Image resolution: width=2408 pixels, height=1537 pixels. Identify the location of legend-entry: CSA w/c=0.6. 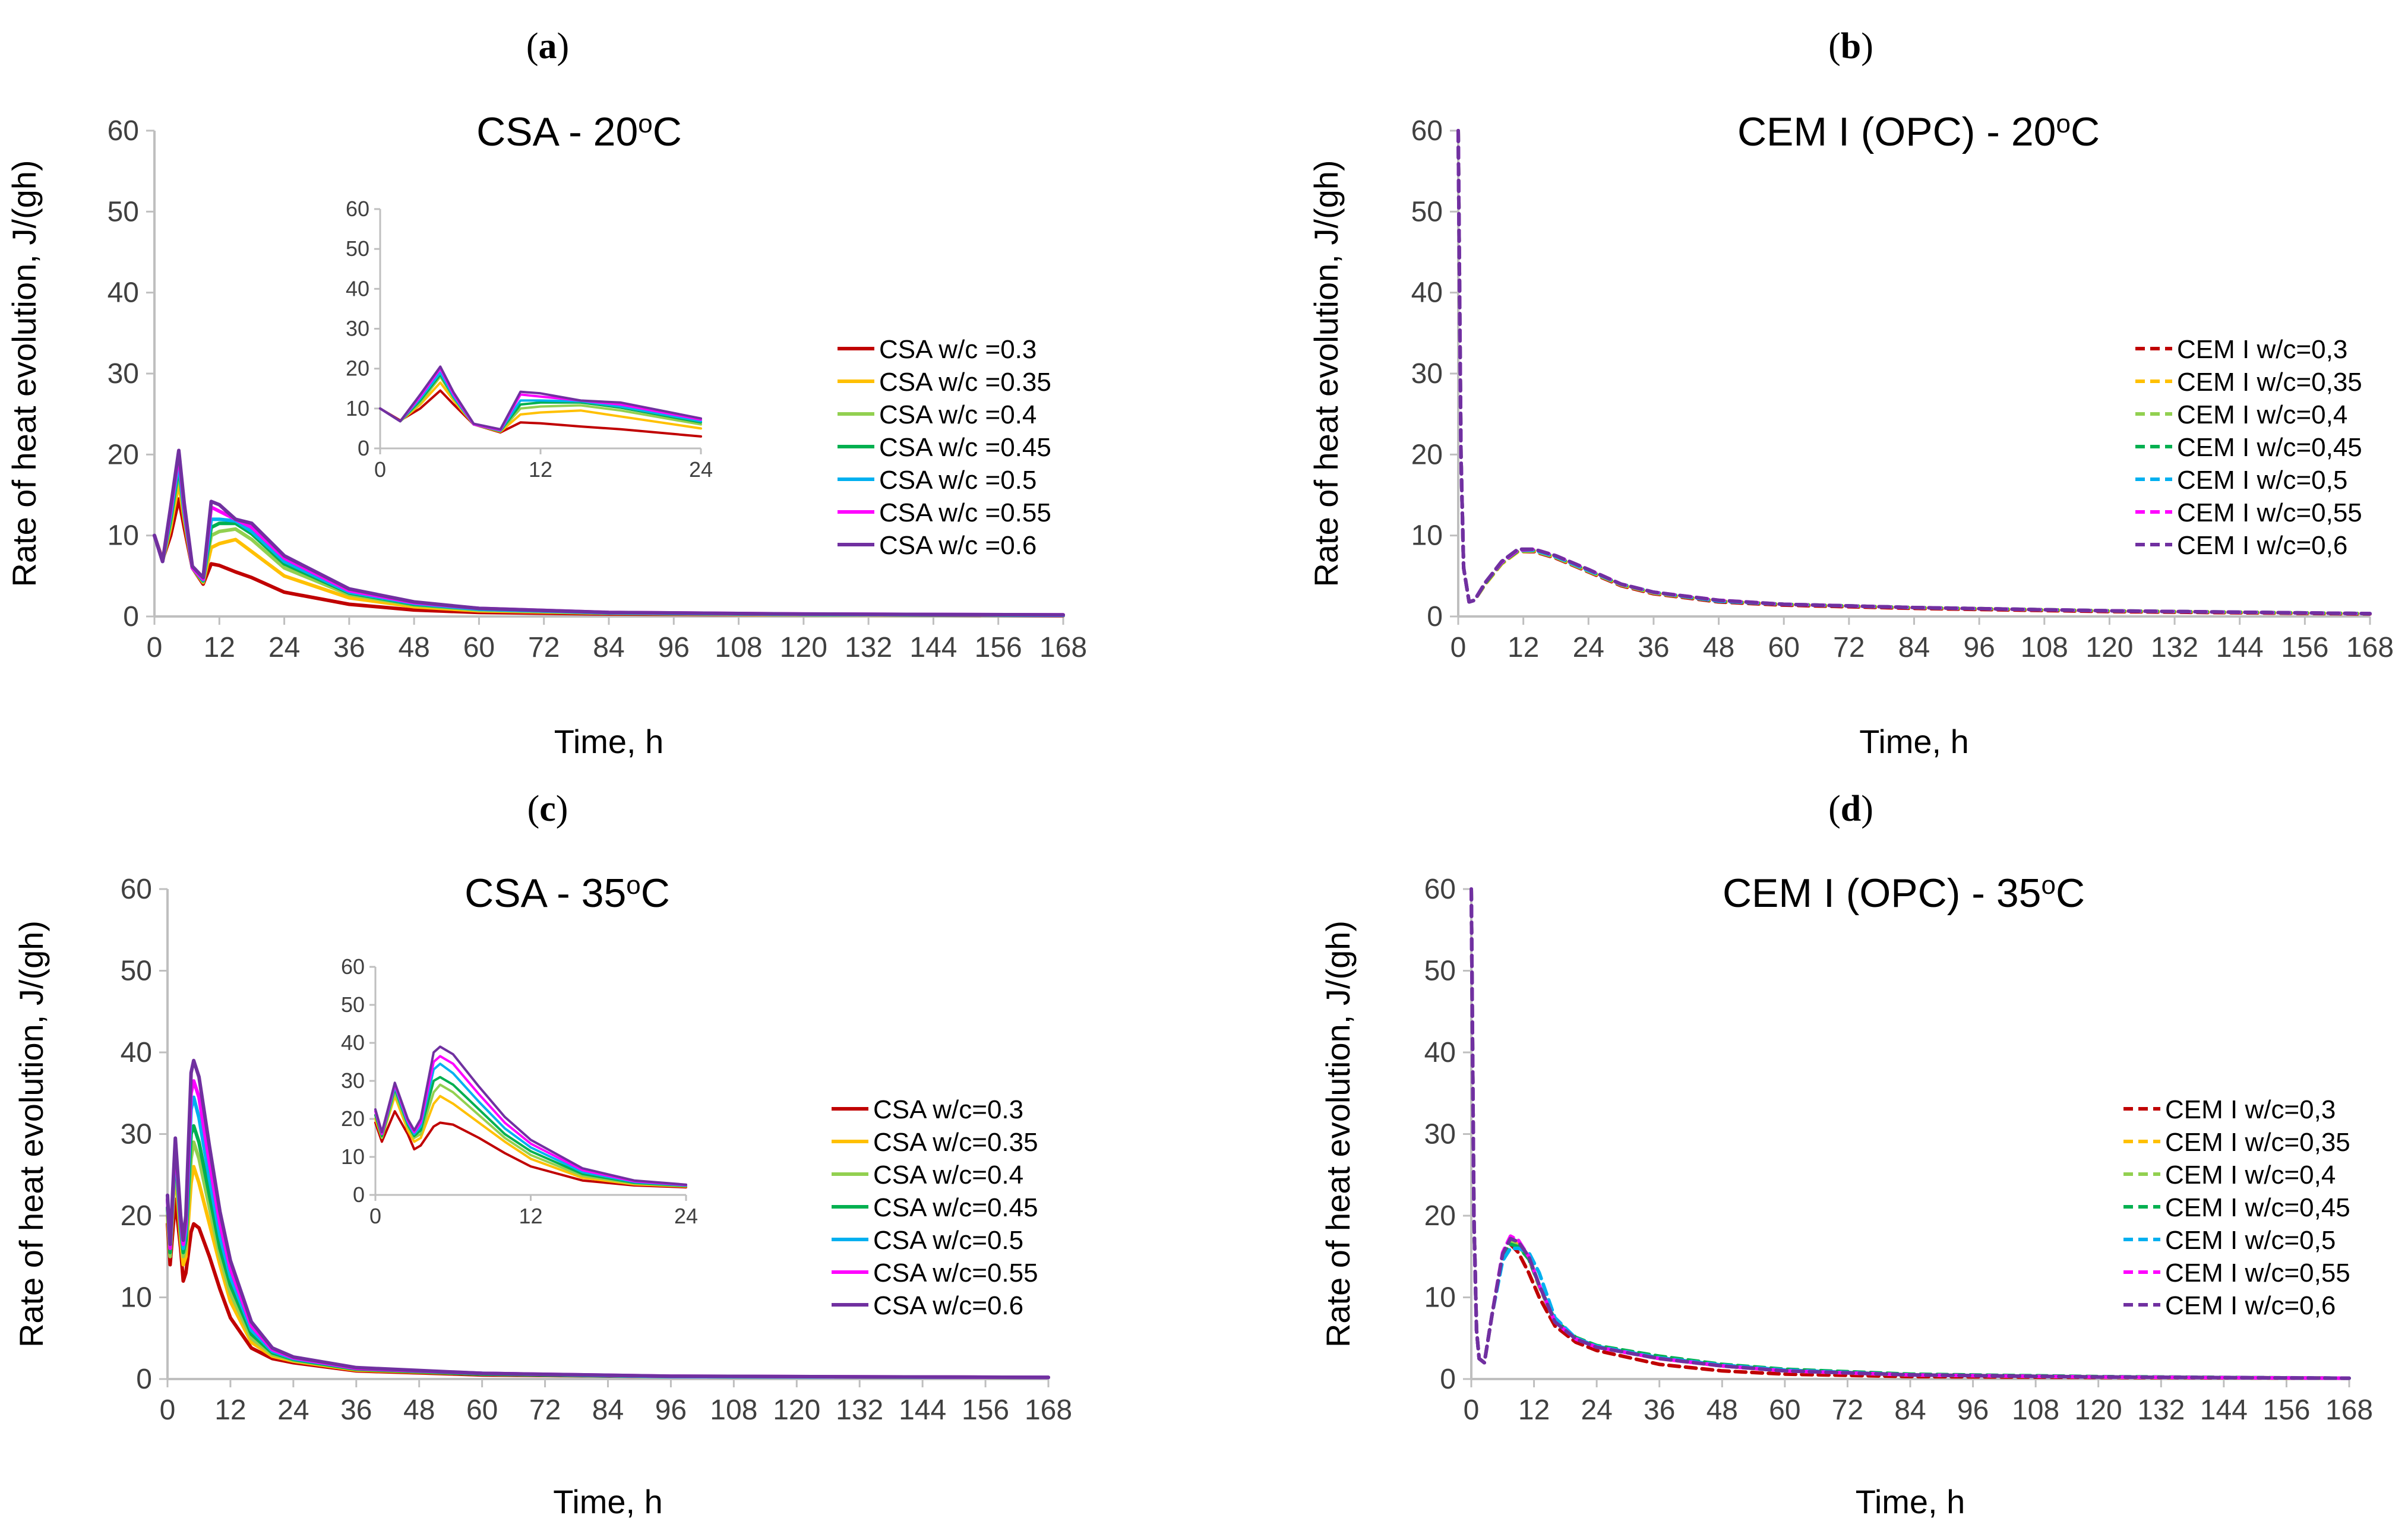
(948, 1305).